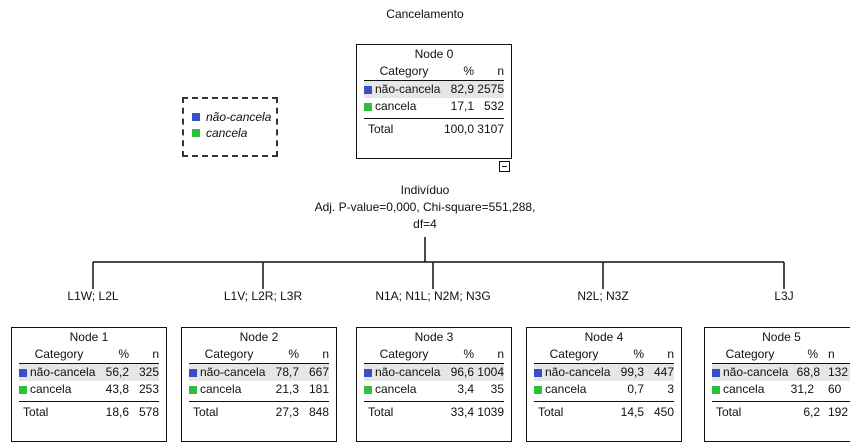 The height and width of the screenshot is (444, 850). What do you see at coordinates (578, 372) in the screenshot?
I see `category-label: não-cancela` at bounding box center [578, 372].